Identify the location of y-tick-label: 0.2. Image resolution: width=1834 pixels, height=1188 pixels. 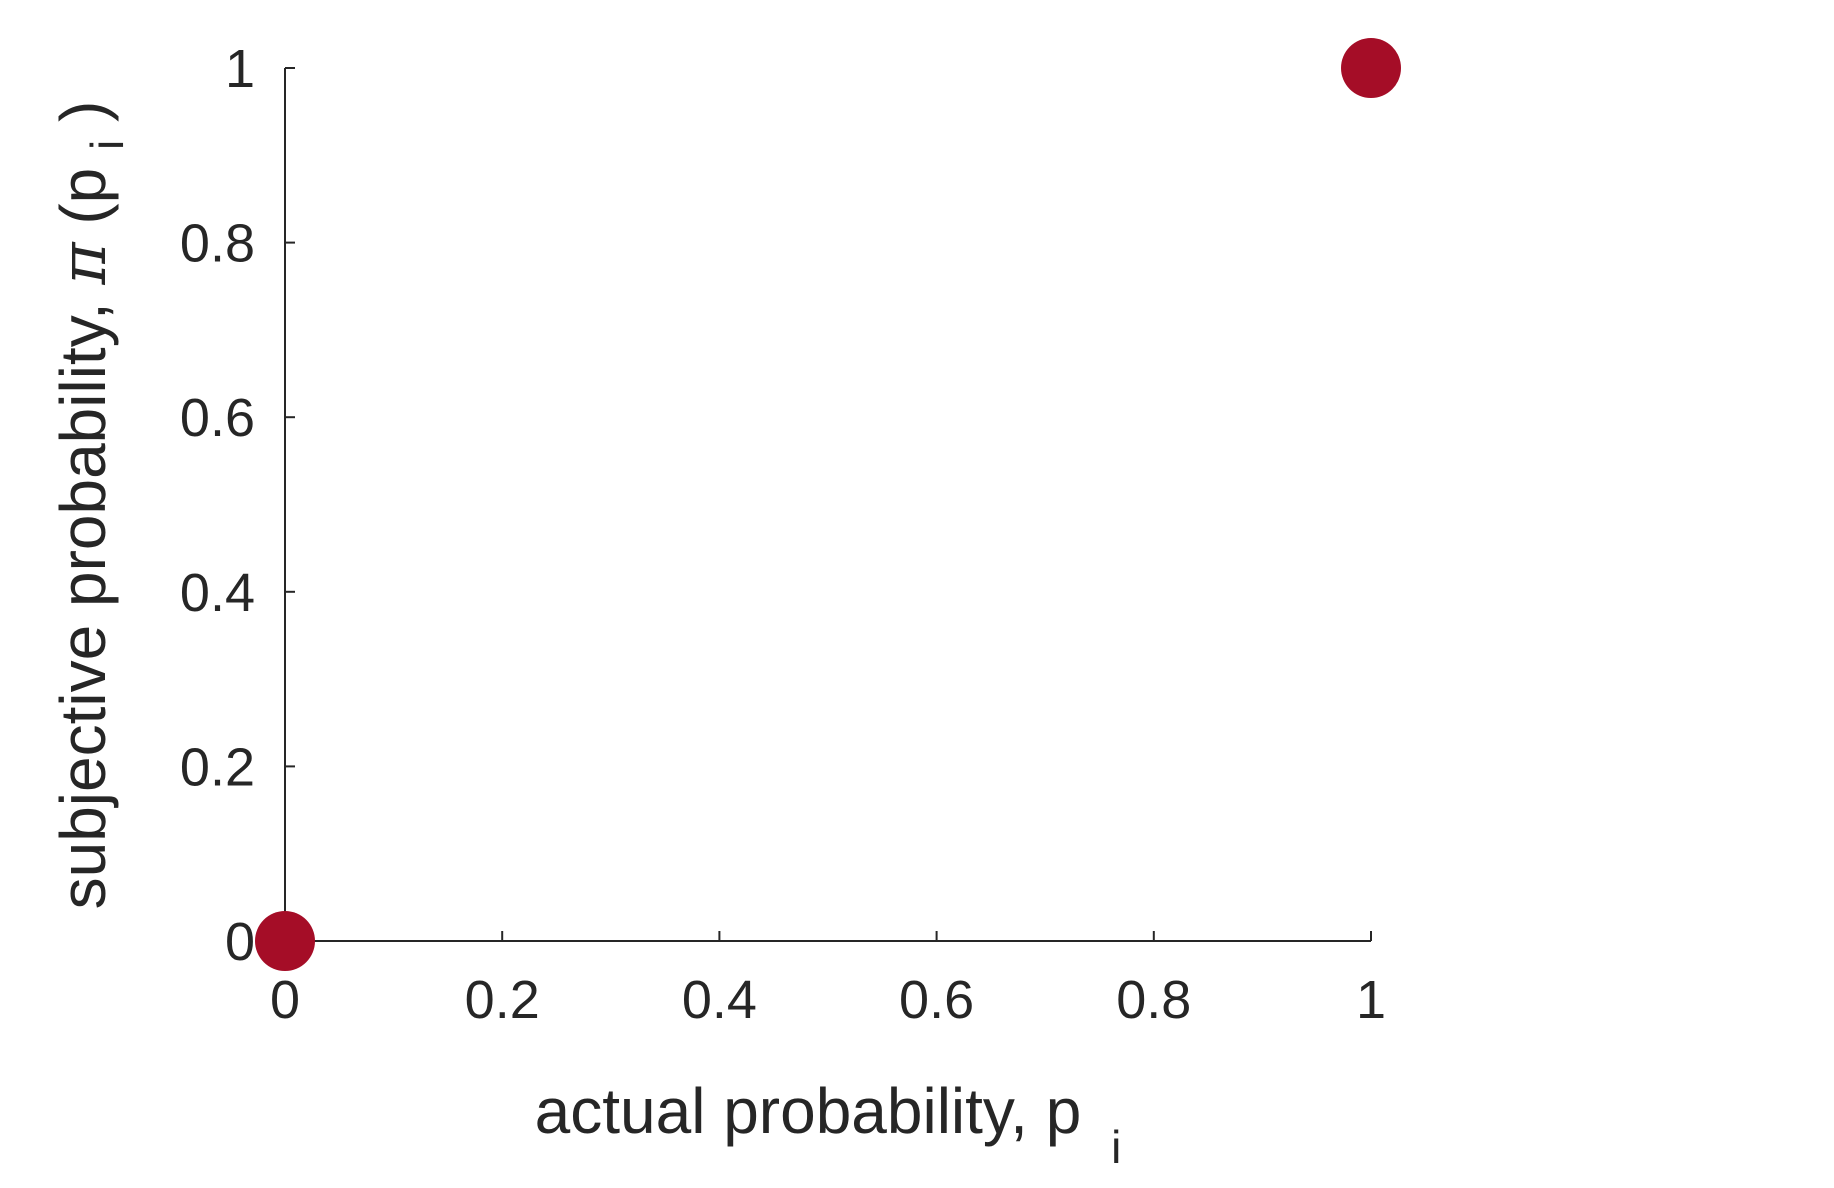
(217, 767).